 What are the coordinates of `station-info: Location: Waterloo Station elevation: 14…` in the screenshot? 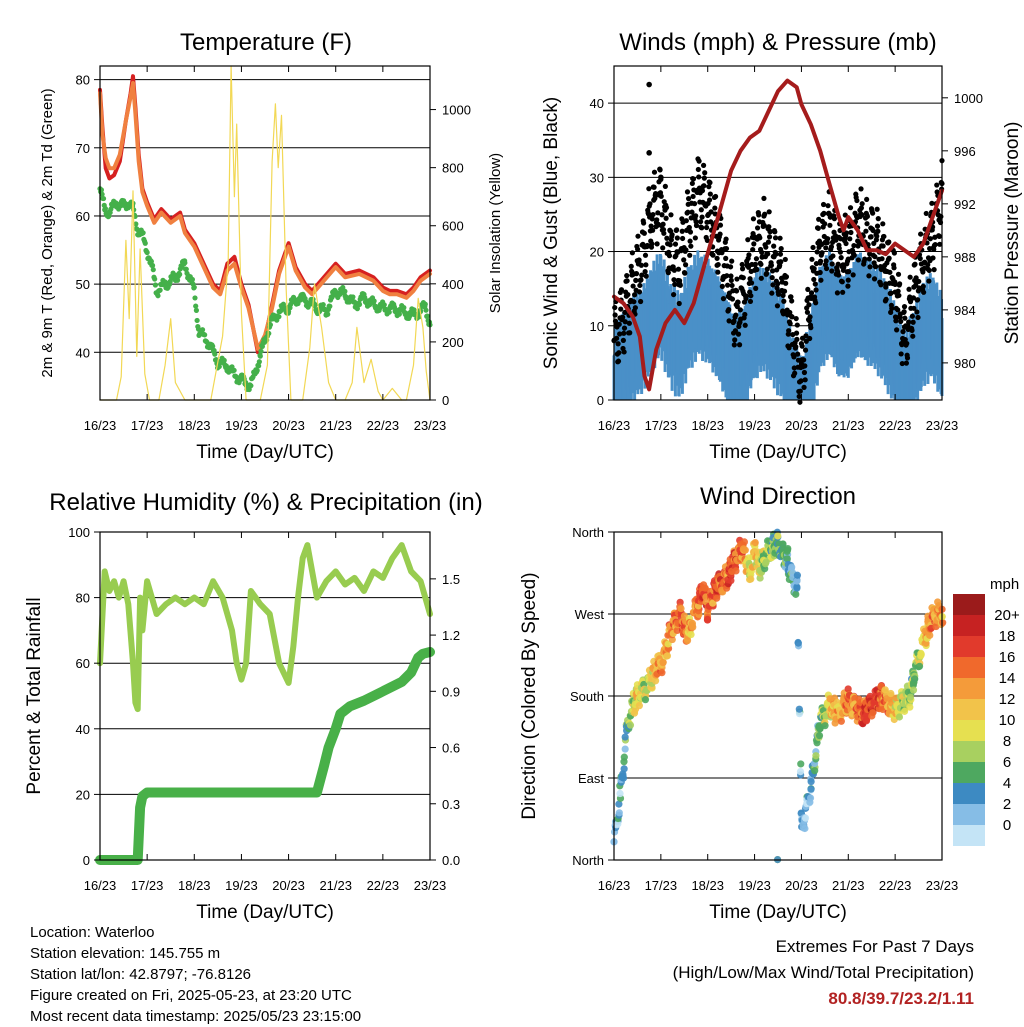 It's located at (195, 974).